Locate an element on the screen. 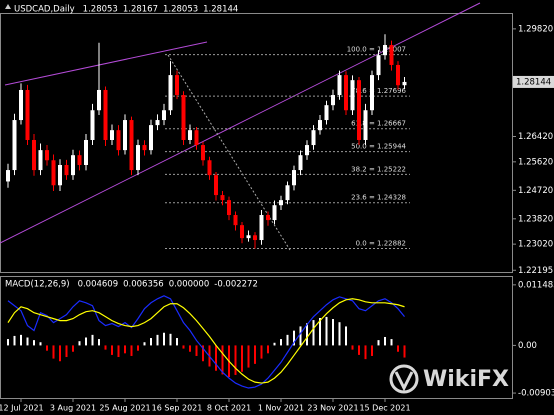 This screenshot has width=554, height=415. last-price-box is located at coordinates (533, 81).